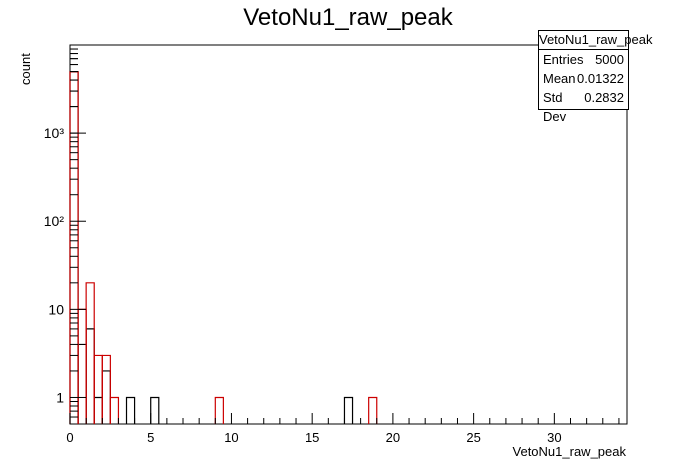  Describe the element at coordinates (604, 97) in the screenshot. I see `stats-stddev-value: 0.2832` at that location.